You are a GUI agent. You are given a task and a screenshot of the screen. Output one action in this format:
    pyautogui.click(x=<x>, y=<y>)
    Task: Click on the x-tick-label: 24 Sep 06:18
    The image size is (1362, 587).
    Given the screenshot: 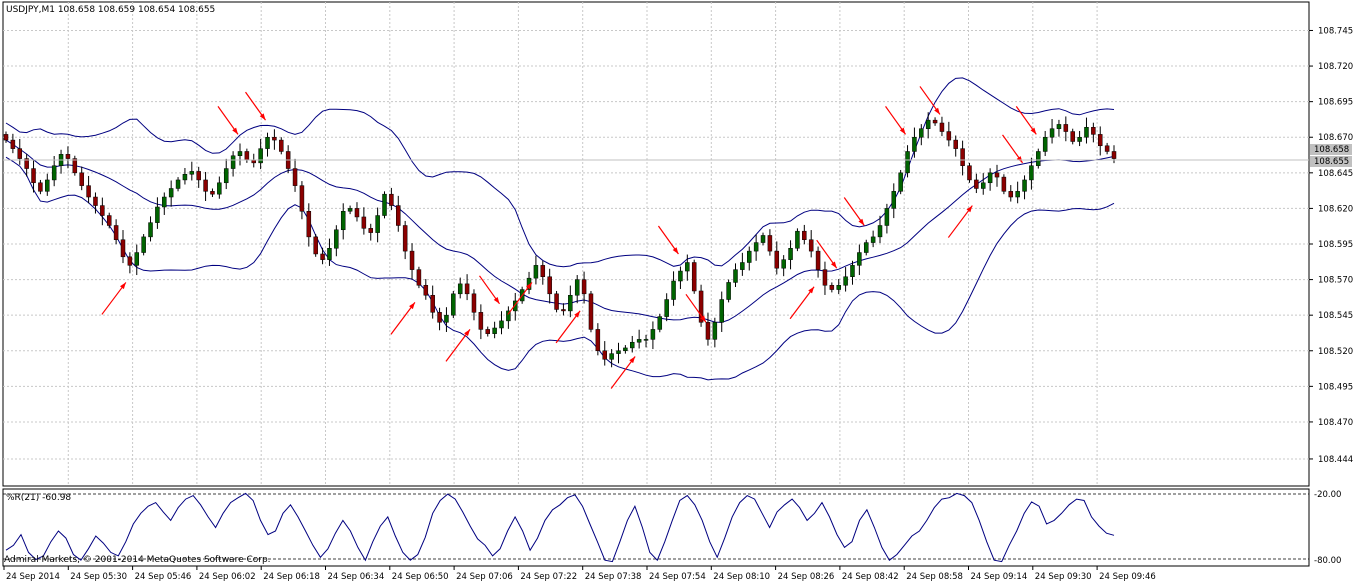 What is the action you would take?
    pyautogui.click(x=291, y=577)
    